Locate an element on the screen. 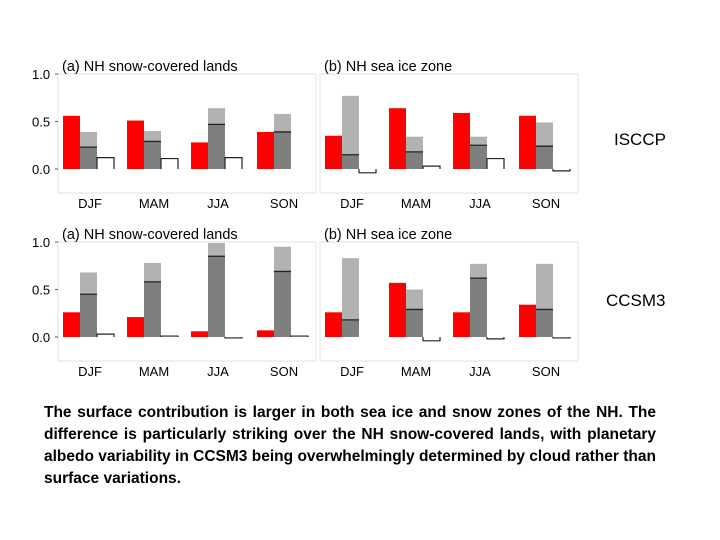  row-label-ccsm3: CCSM3 is located at coordinates (636, 300).